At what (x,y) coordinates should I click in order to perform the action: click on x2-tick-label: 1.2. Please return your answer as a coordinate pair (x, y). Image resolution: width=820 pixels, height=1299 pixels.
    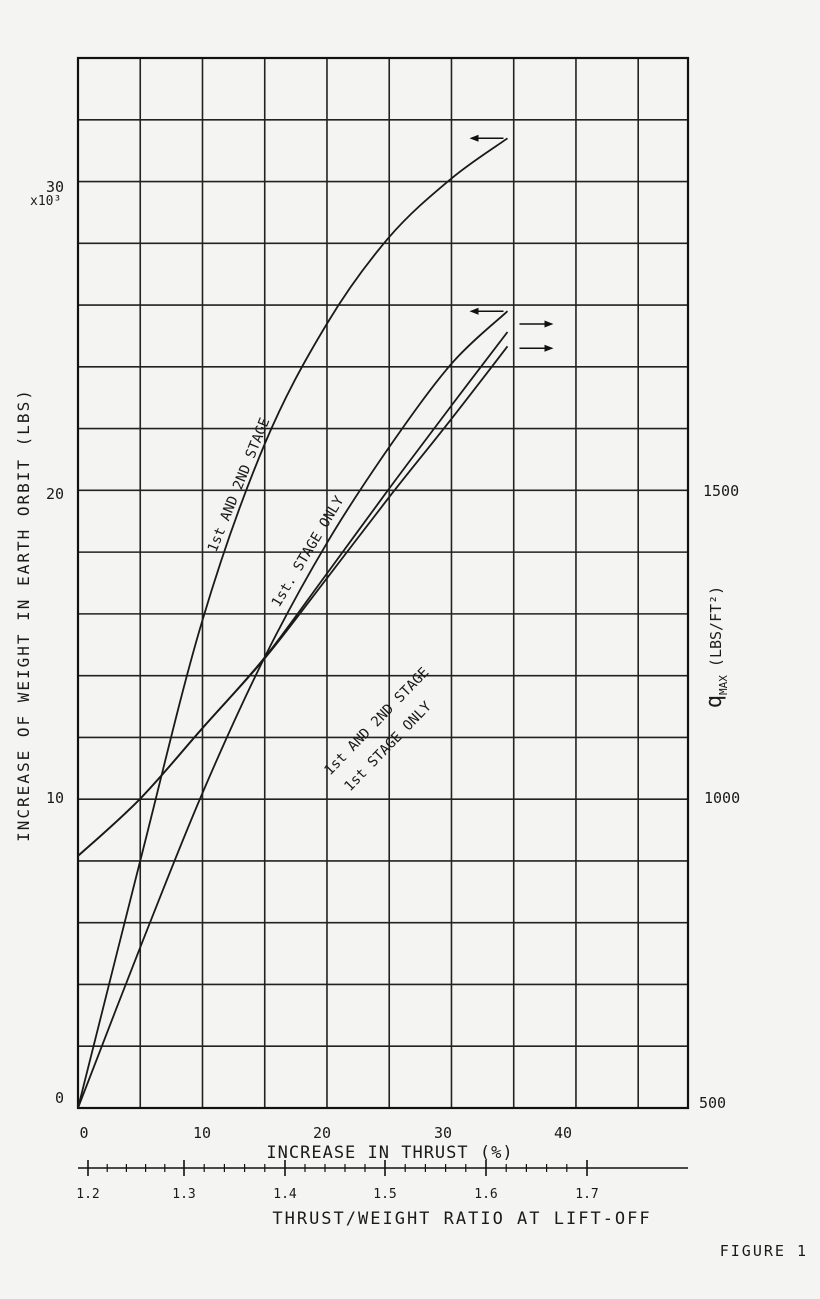
    Looking at the image, I should click on (87, 1194).